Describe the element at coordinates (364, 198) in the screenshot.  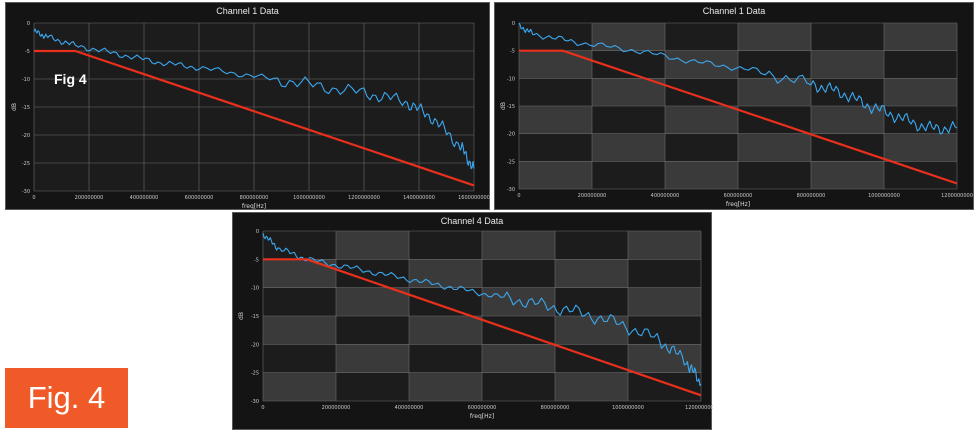
I see `x-tick-label: 1200000000` at that location.